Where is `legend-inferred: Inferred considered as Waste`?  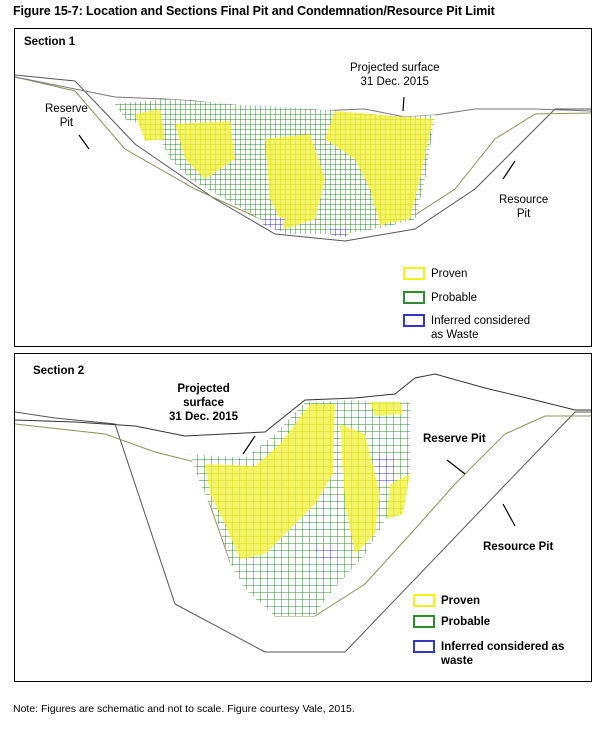
legend-inferred: Inferred considered as Waste is located at coordinates (466, 328).